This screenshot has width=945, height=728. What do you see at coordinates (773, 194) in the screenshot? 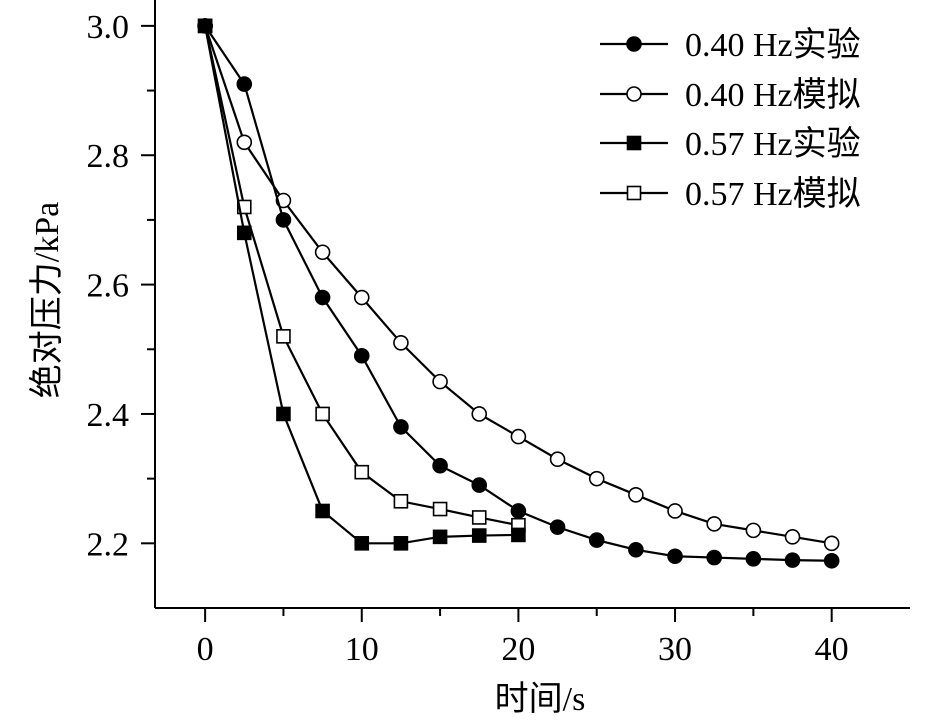
I see `legend-label: 0.57 Hz模拟` at bounding box center [773, 194].